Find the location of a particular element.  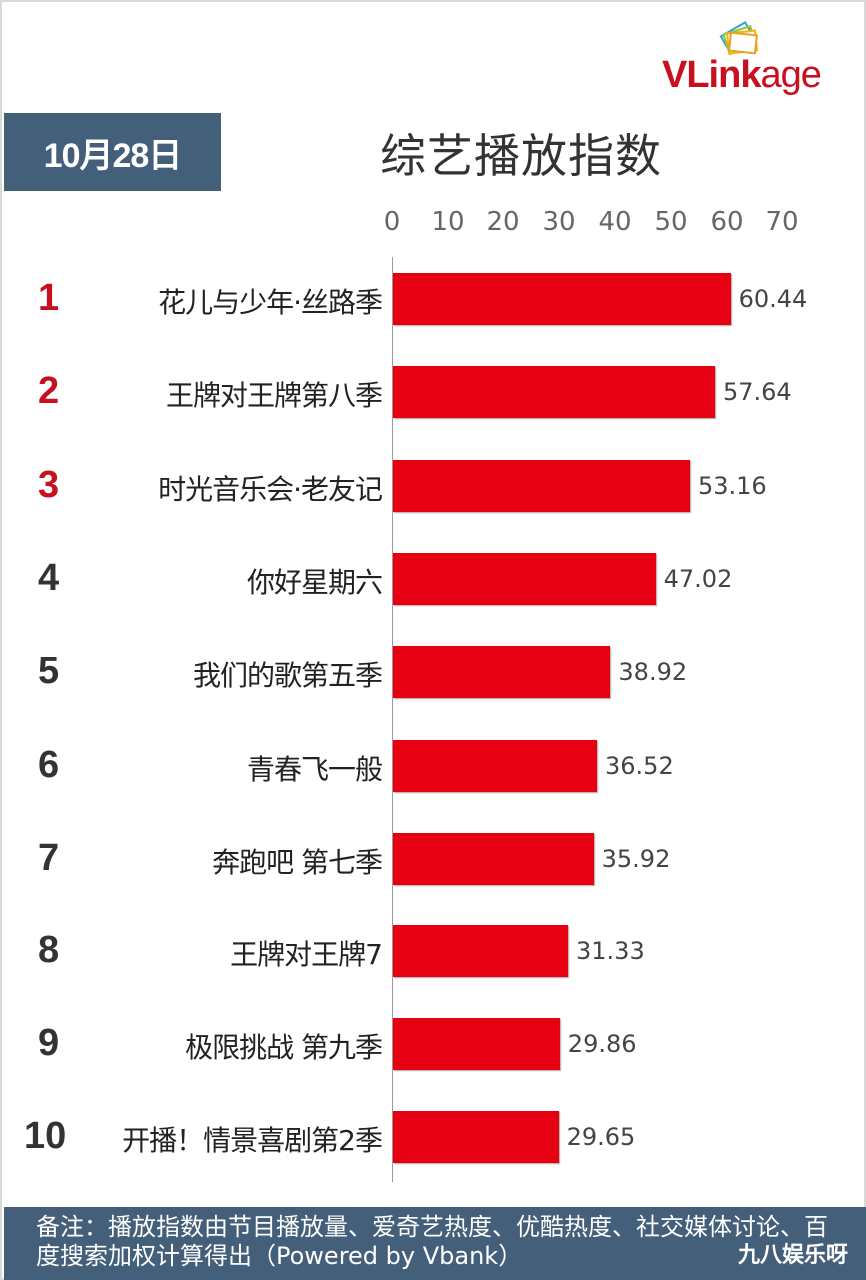

show-name: 时光音乐会·老友记 is located at coordinates (270, 489).